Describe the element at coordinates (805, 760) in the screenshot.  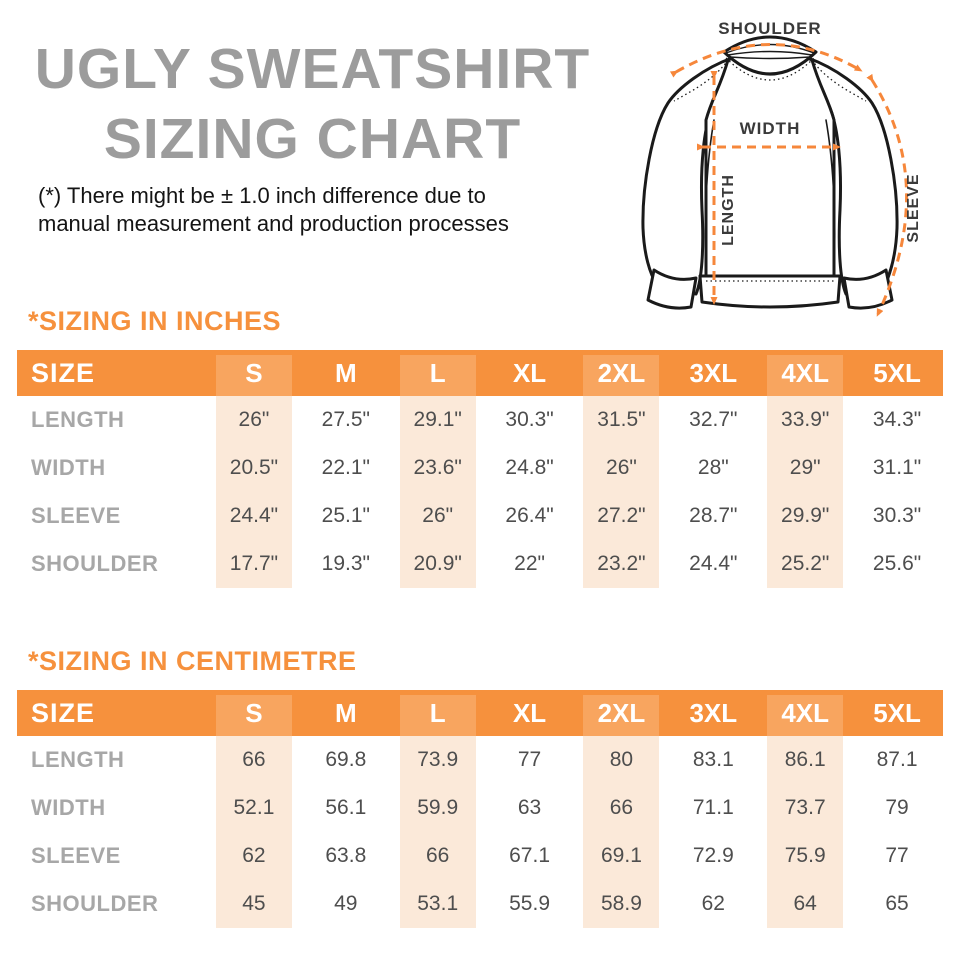
I see `size-value-cell: 86.1` at that location.